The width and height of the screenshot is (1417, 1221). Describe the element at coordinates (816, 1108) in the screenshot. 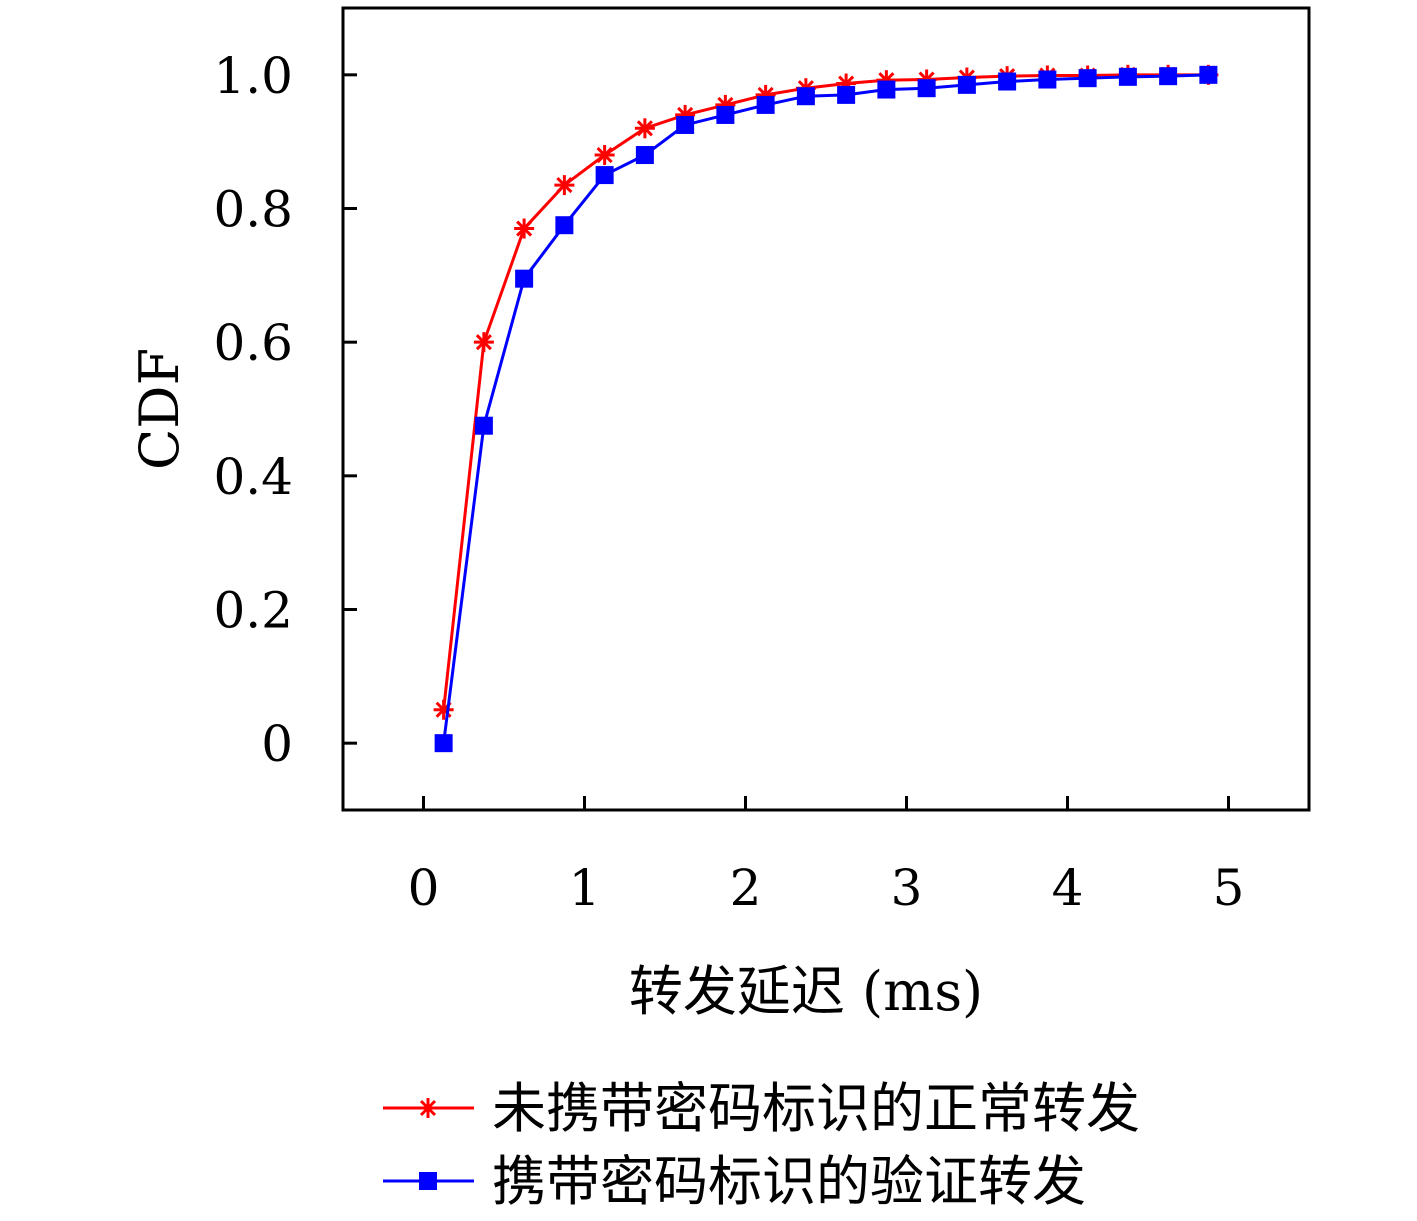

I see `legend-label: 未携带密码标识的正常转发` at that location.